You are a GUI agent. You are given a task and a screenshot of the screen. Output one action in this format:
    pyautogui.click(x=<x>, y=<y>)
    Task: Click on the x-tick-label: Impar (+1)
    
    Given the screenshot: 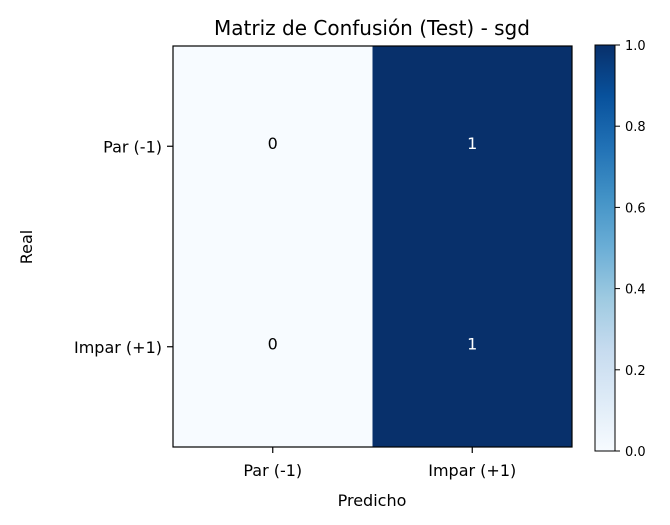 What is the action you would take?
    pyautogui.click(x=472, y=470)
    